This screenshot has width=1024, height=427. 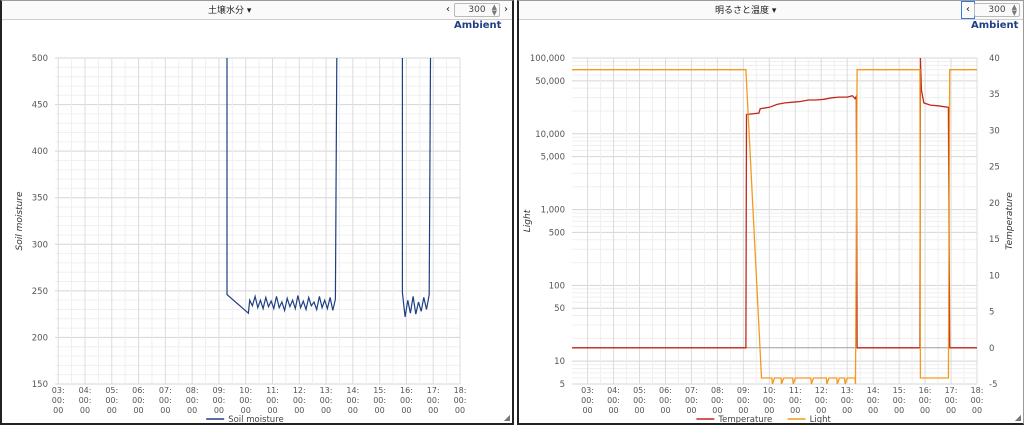 I want to click on y-tick-label: 300, so click(x=40, y=245).